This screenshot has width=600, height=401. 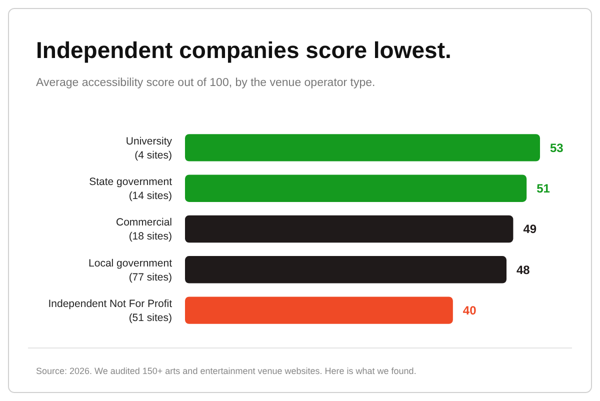 I want to click on y-tick-label: Commercial (18 sites), so click(x=144, y=229).